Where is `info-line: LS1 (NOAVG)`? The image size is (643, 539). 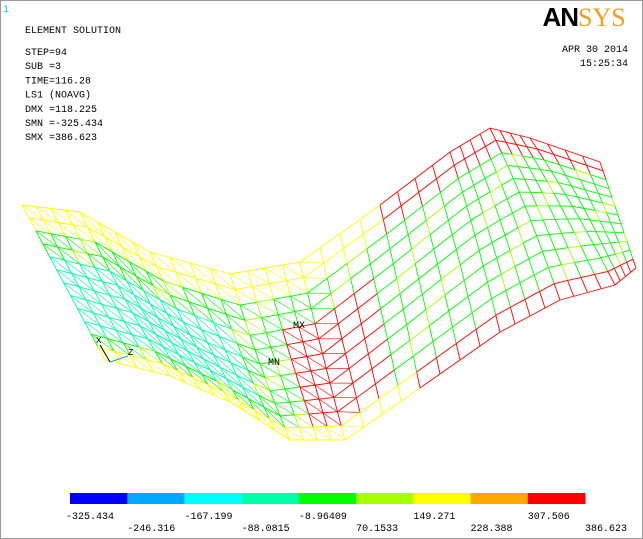
info-line: LS1 (NOAVG) is located at coordinates (58, 96).